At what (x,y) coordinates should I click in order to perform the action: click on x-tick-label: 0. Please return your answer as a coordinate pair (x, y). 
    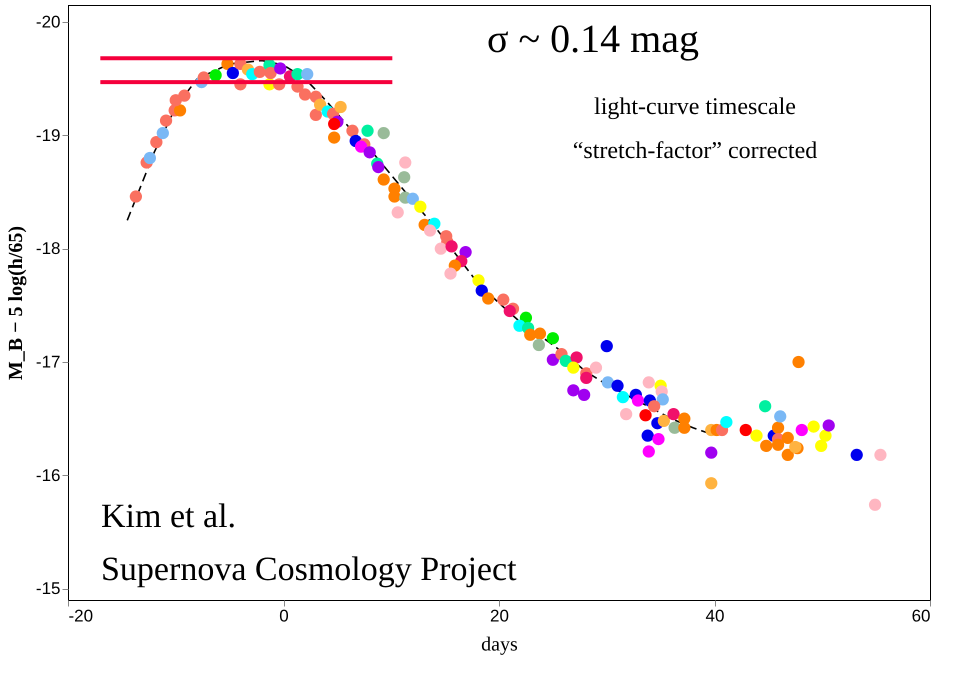
    Looking at the image, I should click on (284, 616).